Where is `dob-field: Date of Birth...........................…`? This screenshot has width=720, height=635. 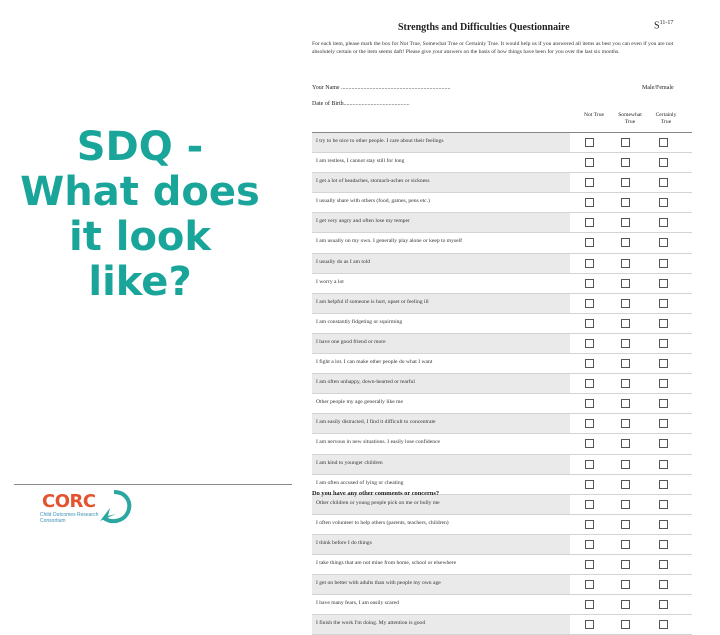 dob-field: Date of Birth...........................… is located at coordinates (361, 104).